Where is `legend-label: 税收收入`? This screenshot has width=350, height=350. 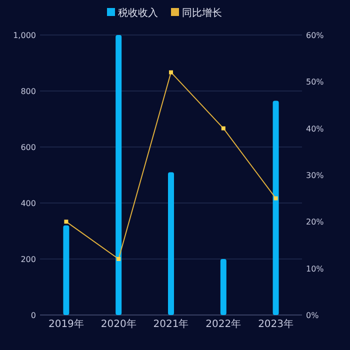 legend-label: 税收收入 is located at coordinates (138, 13).